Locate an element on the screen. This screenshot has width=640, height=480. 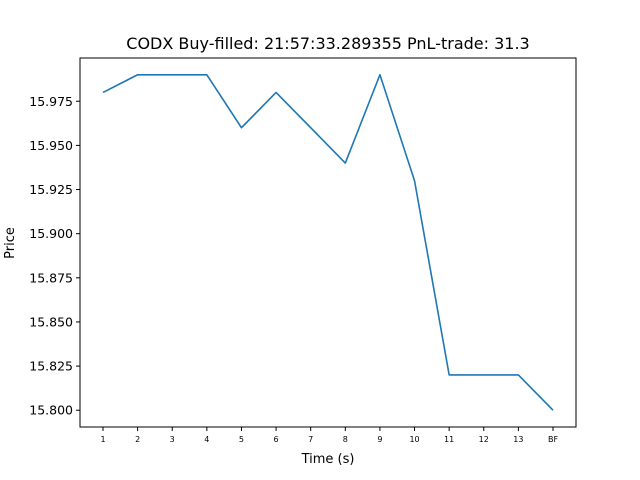
x-tick-label: 10 is located at coordinates (414, 439).